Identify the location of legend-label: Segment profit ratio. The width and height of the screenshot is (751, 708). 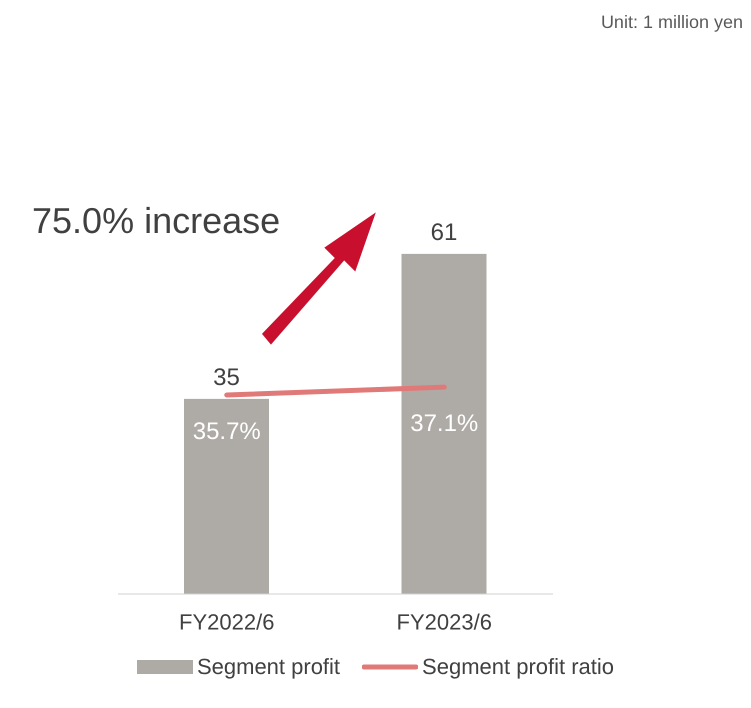
(518, 667).